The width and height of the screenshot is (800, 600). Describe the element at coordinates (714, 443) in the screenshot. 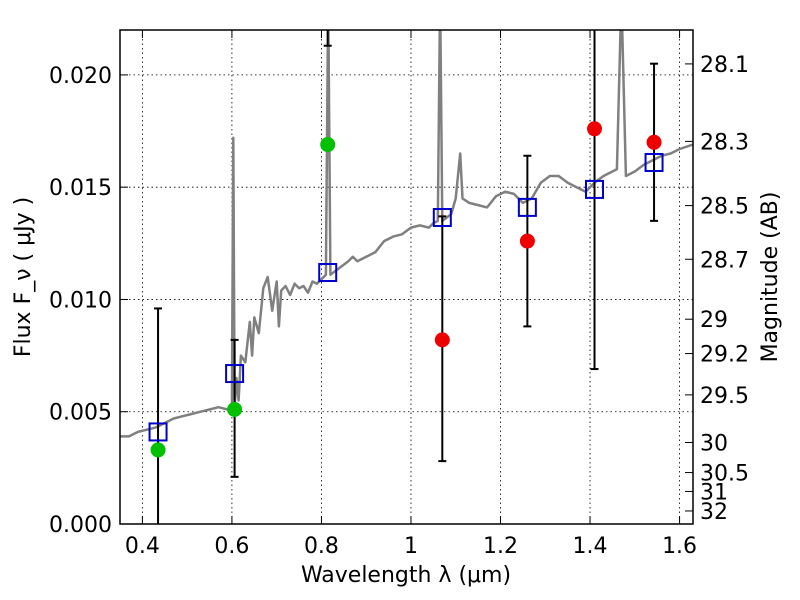

I see `right-tick-label: 30` at that location.